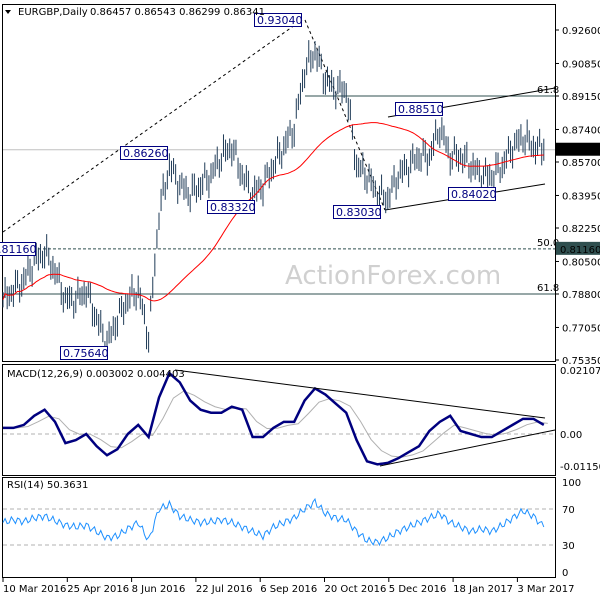 This screenshot has width=600, height=600. Describe the element at coordinates (581, 97) in the screenshot. I see `y-tick-label: 0.89150` at that location.